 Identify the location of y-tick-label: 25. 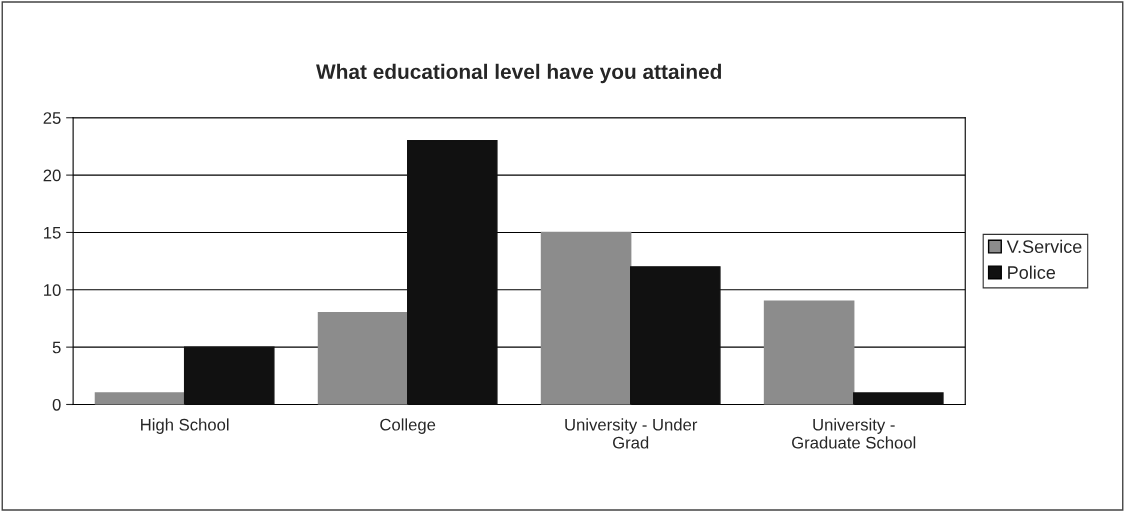
(52, 118).